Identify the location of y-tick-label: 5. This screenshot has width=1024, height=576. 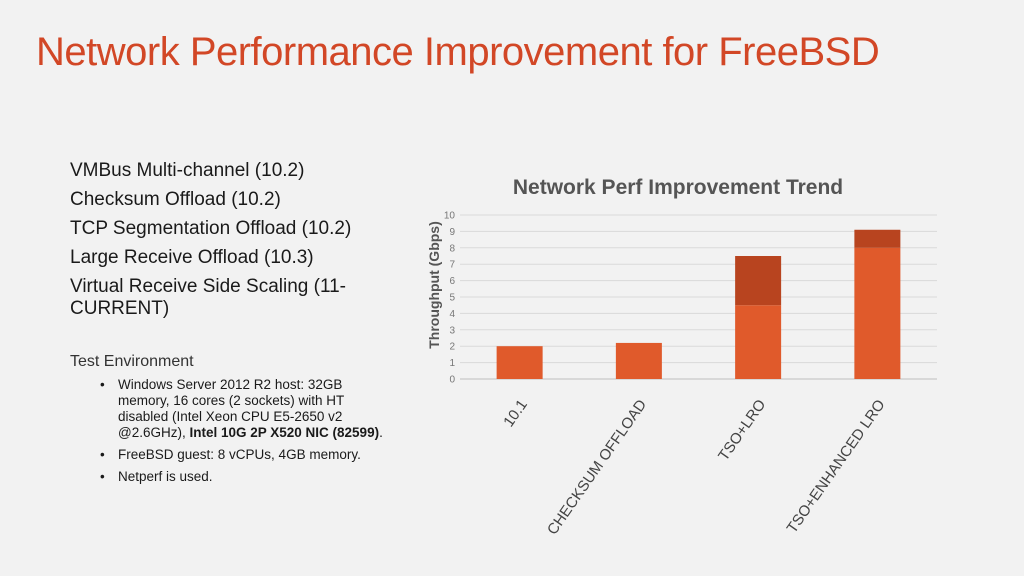
(452, 298).